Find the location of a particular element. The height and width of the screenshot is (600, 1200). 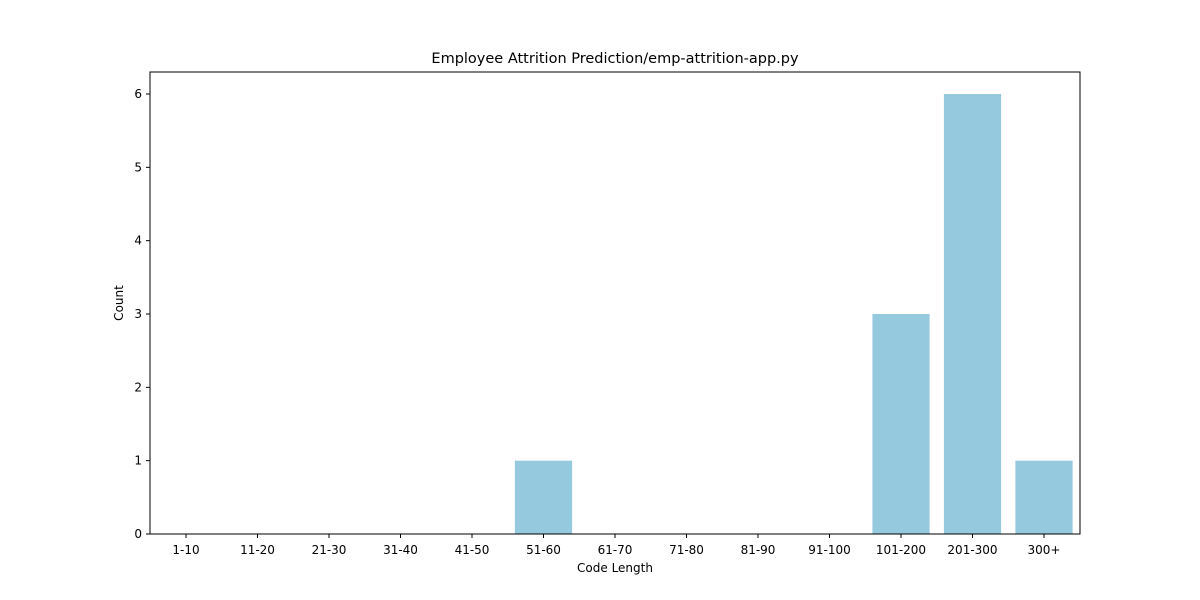

y-tick-label: 2 is located at coordinates (138, 387).